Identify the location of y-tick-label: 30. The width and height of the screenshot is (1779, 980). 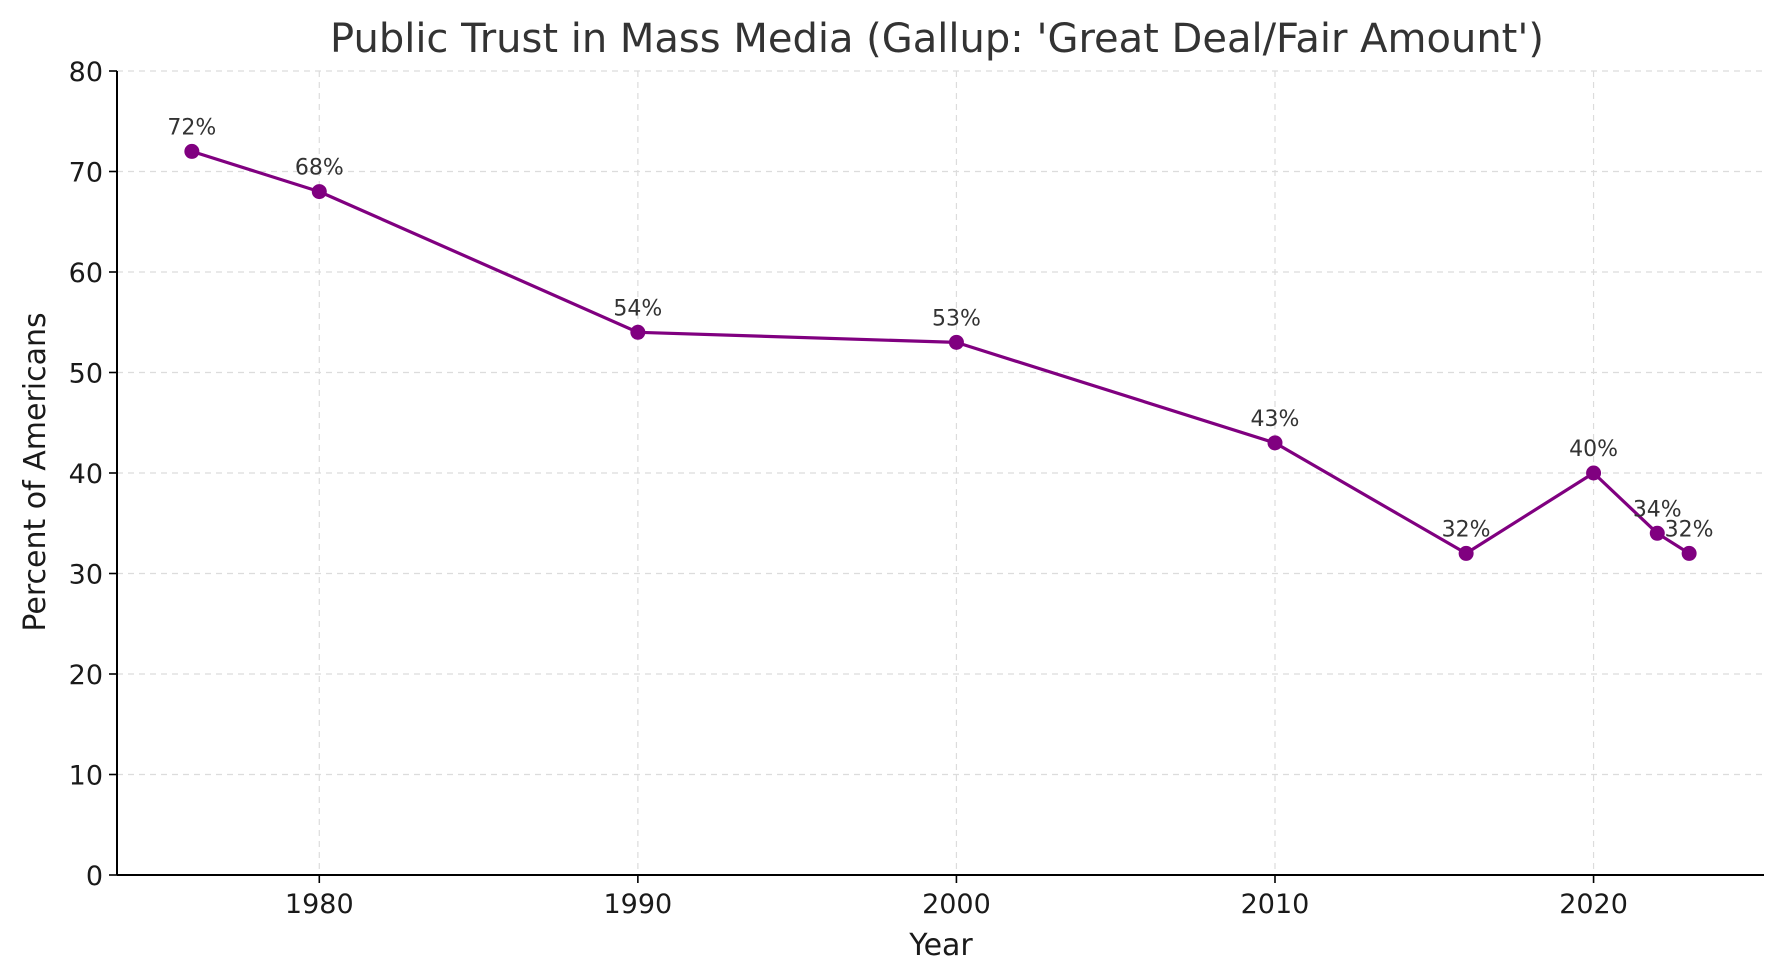
(86, 575).